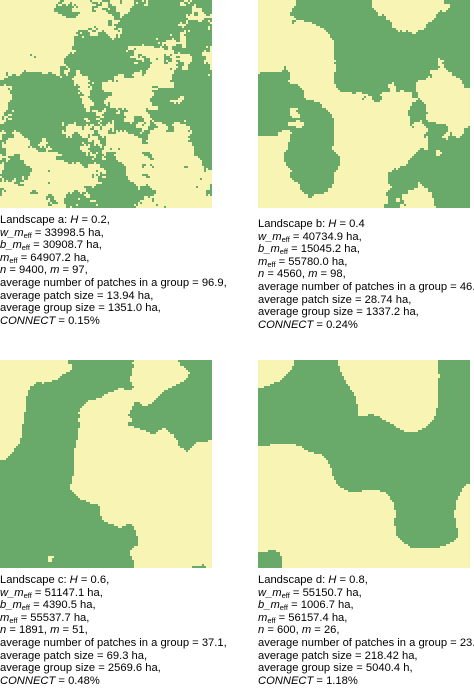 Image resolution: width=474 pixels, height=690 pixels. What do you see at coordinates (366, 593) in the screenshot?
I see `caption-line: w_meff = 55150.7 ha,` at bounding box center [366, 593].